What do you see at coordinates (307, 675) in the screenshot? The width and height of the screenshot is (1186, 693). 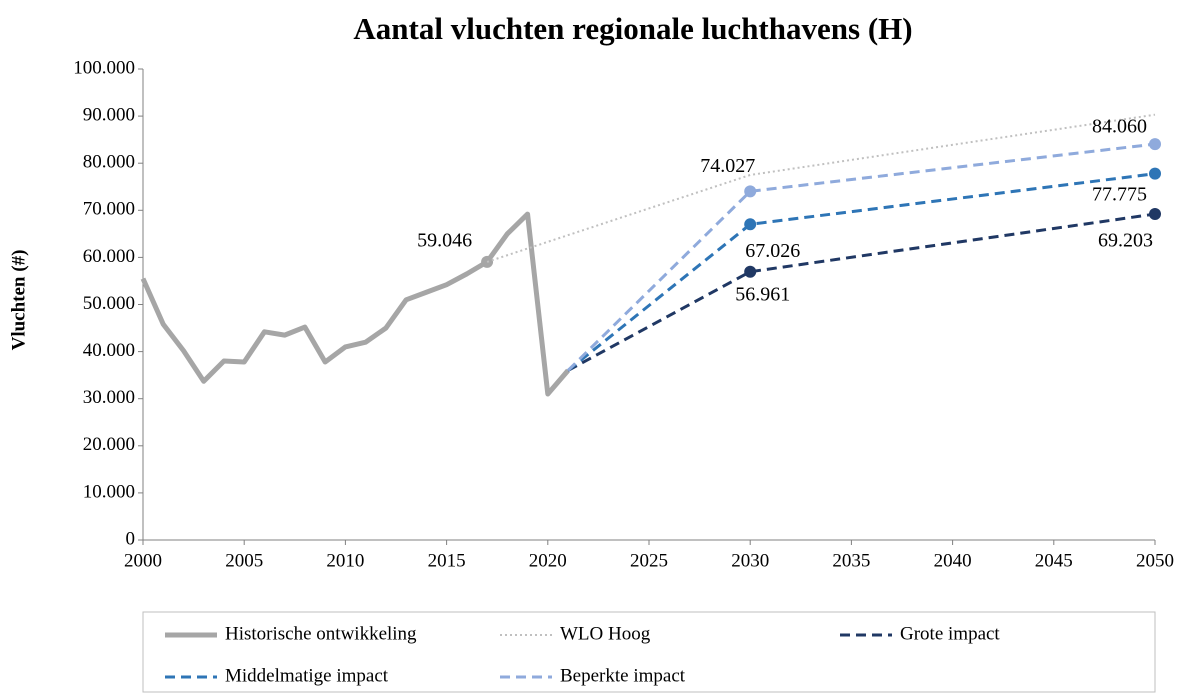 I see `legend-label: Middelmatige impact` at bounding box center [307, 675].